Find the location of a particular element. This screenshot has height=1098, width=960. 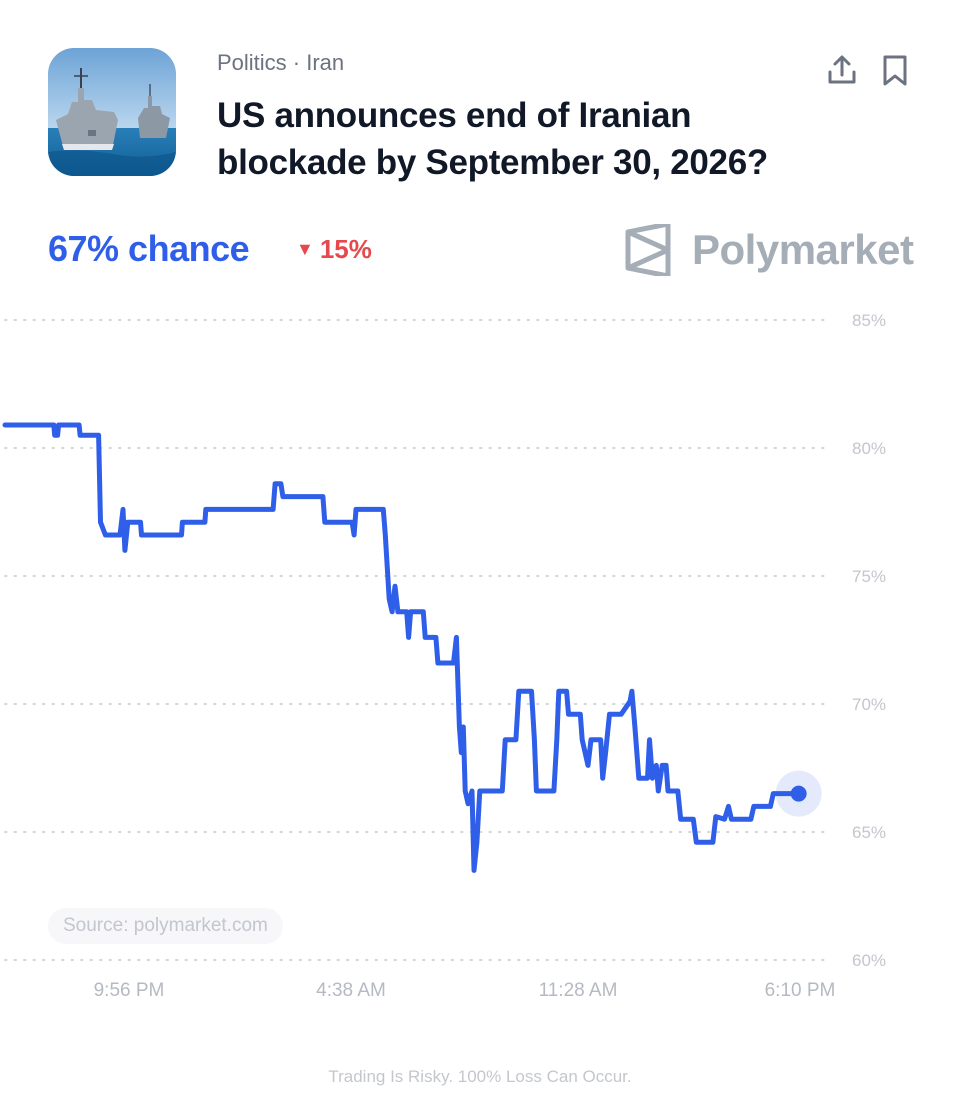

down-triangle-icon: ▼ is located at coordinates (305, 249).